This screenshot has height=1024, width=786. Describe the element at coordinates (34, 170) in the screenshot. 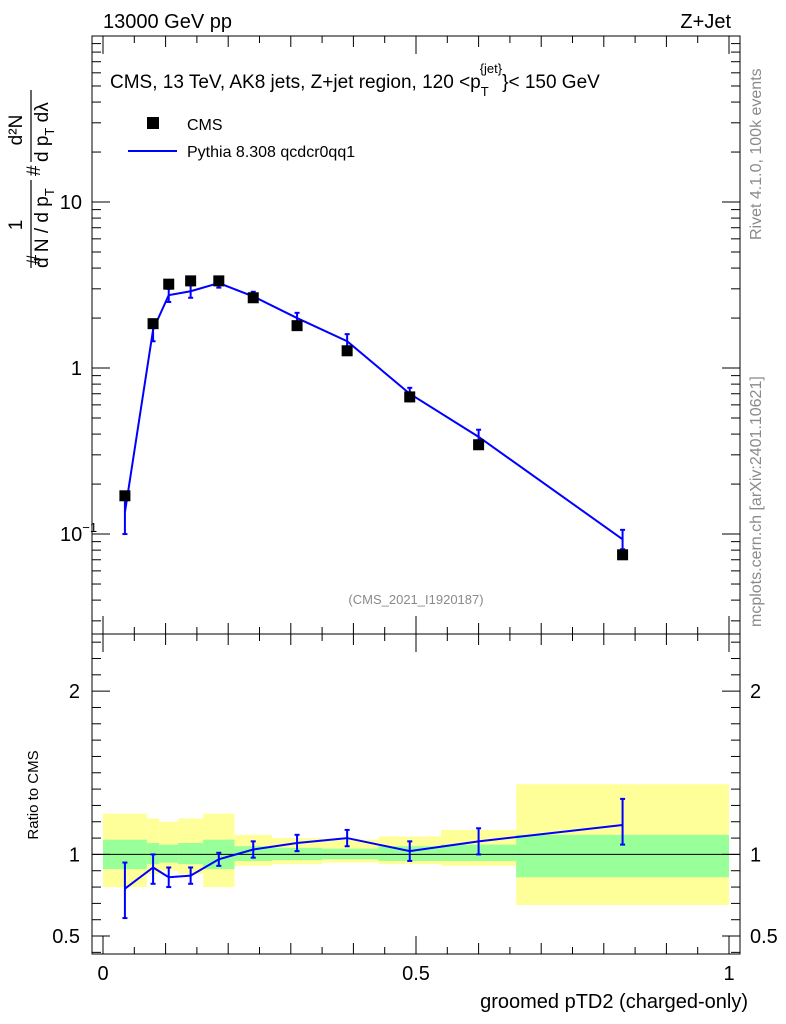

I see `ylabel-hash-2: #` at that location.